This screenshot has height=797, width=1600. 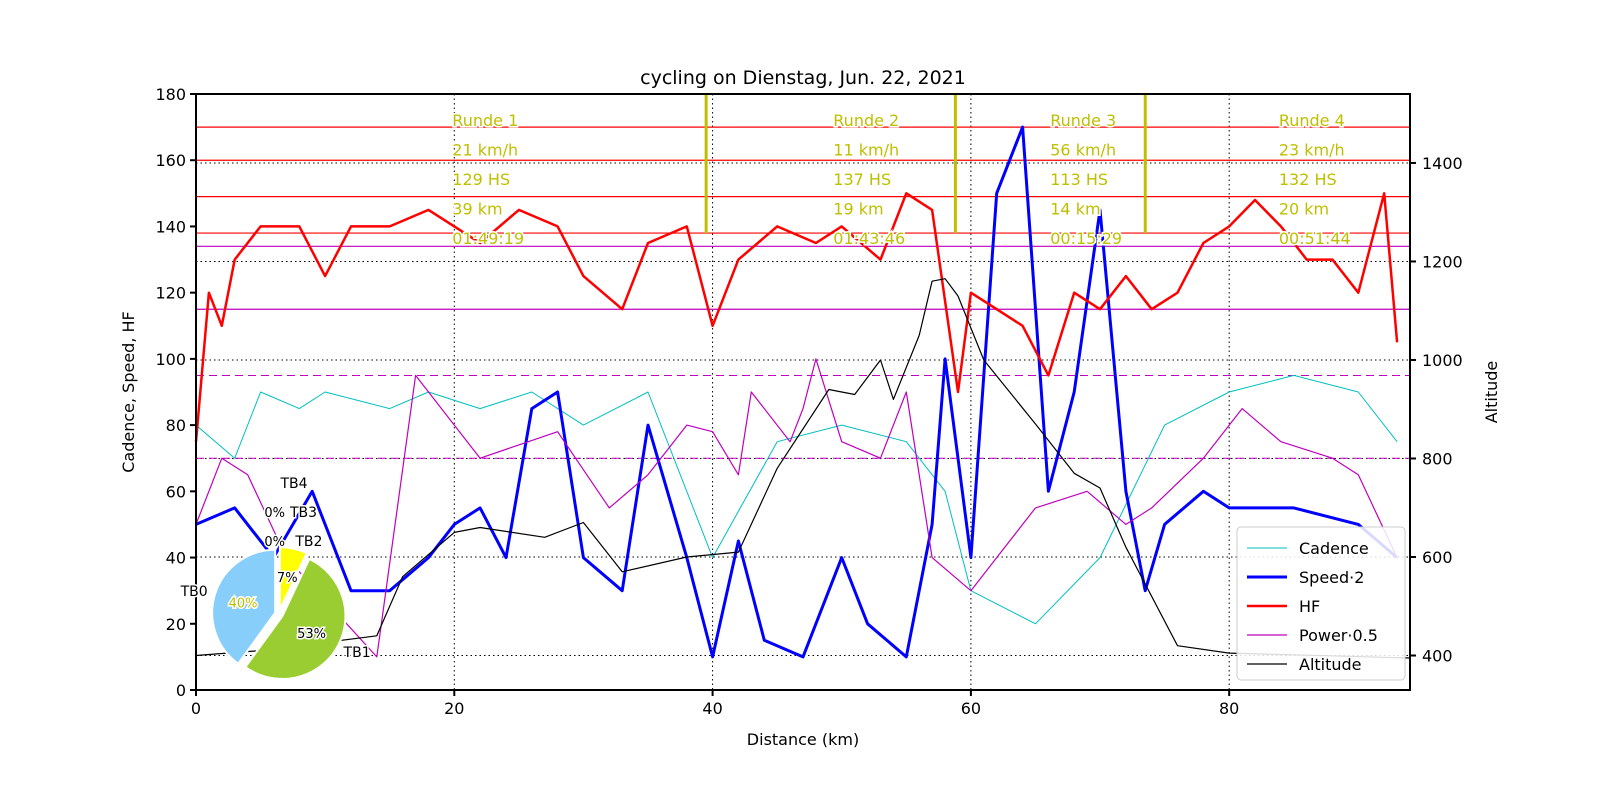 I want to click on legend-entry: Power·0.5, so click(x=1338, y=635).